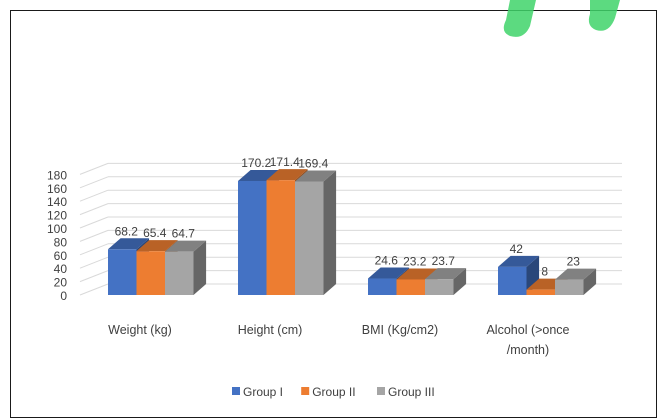  I want to click on x-category-label: Height (cm), so click(270, 330).